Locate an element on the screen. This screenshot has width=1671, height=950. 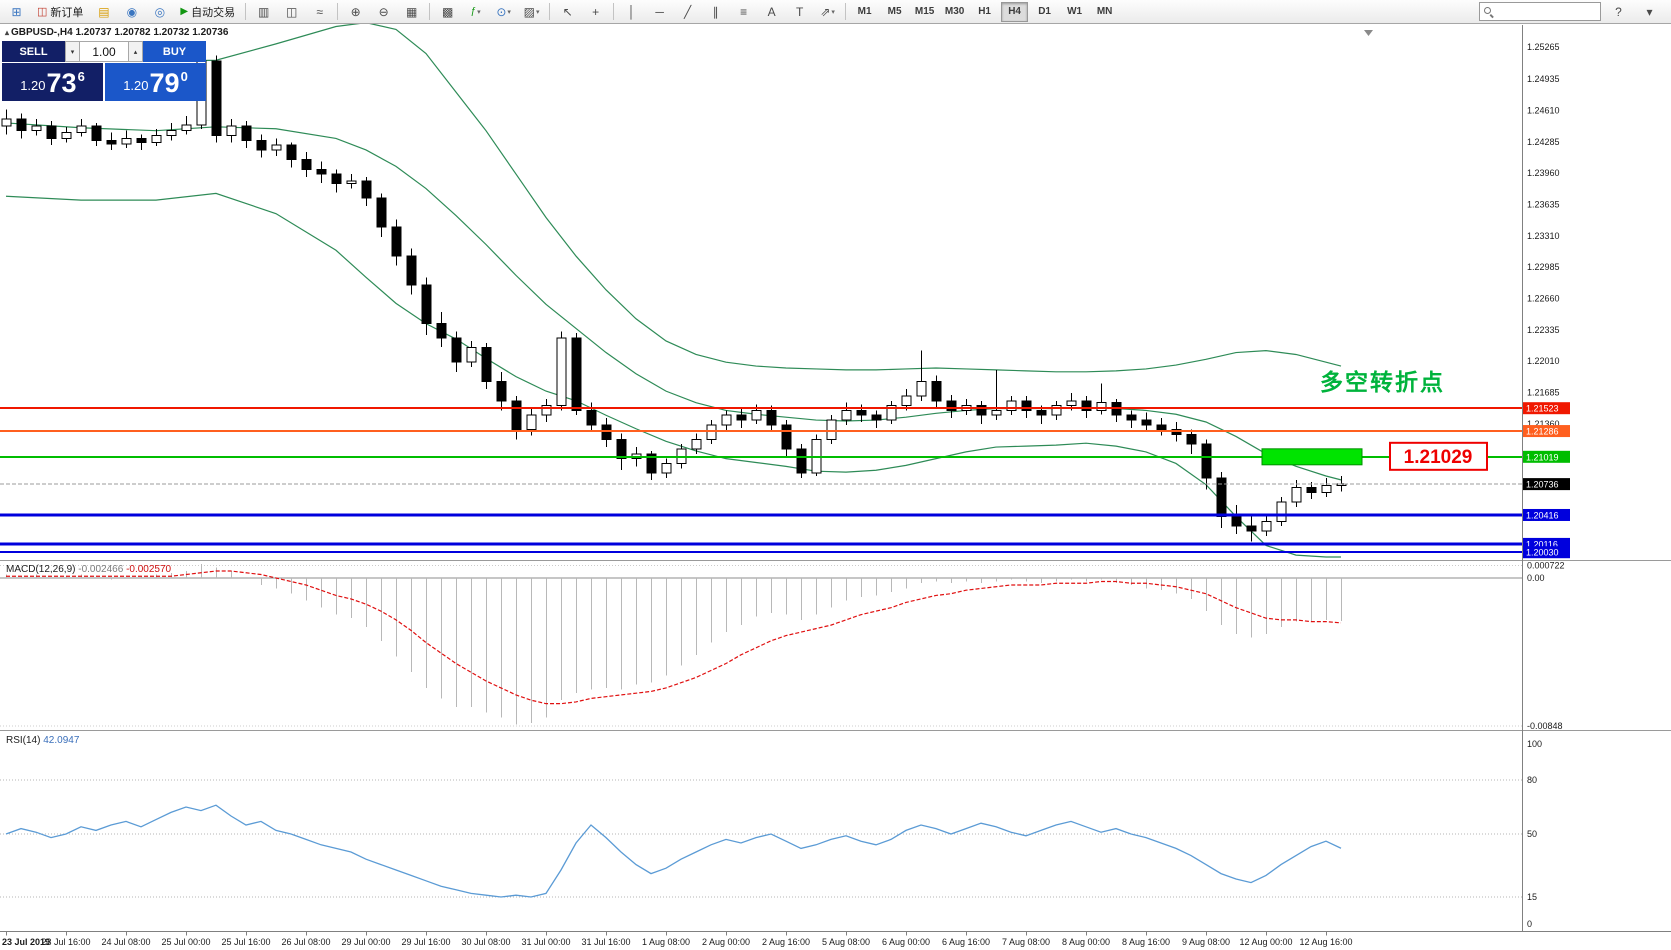
timeframe-w1: W1 is located at coordinates (1075, 11).